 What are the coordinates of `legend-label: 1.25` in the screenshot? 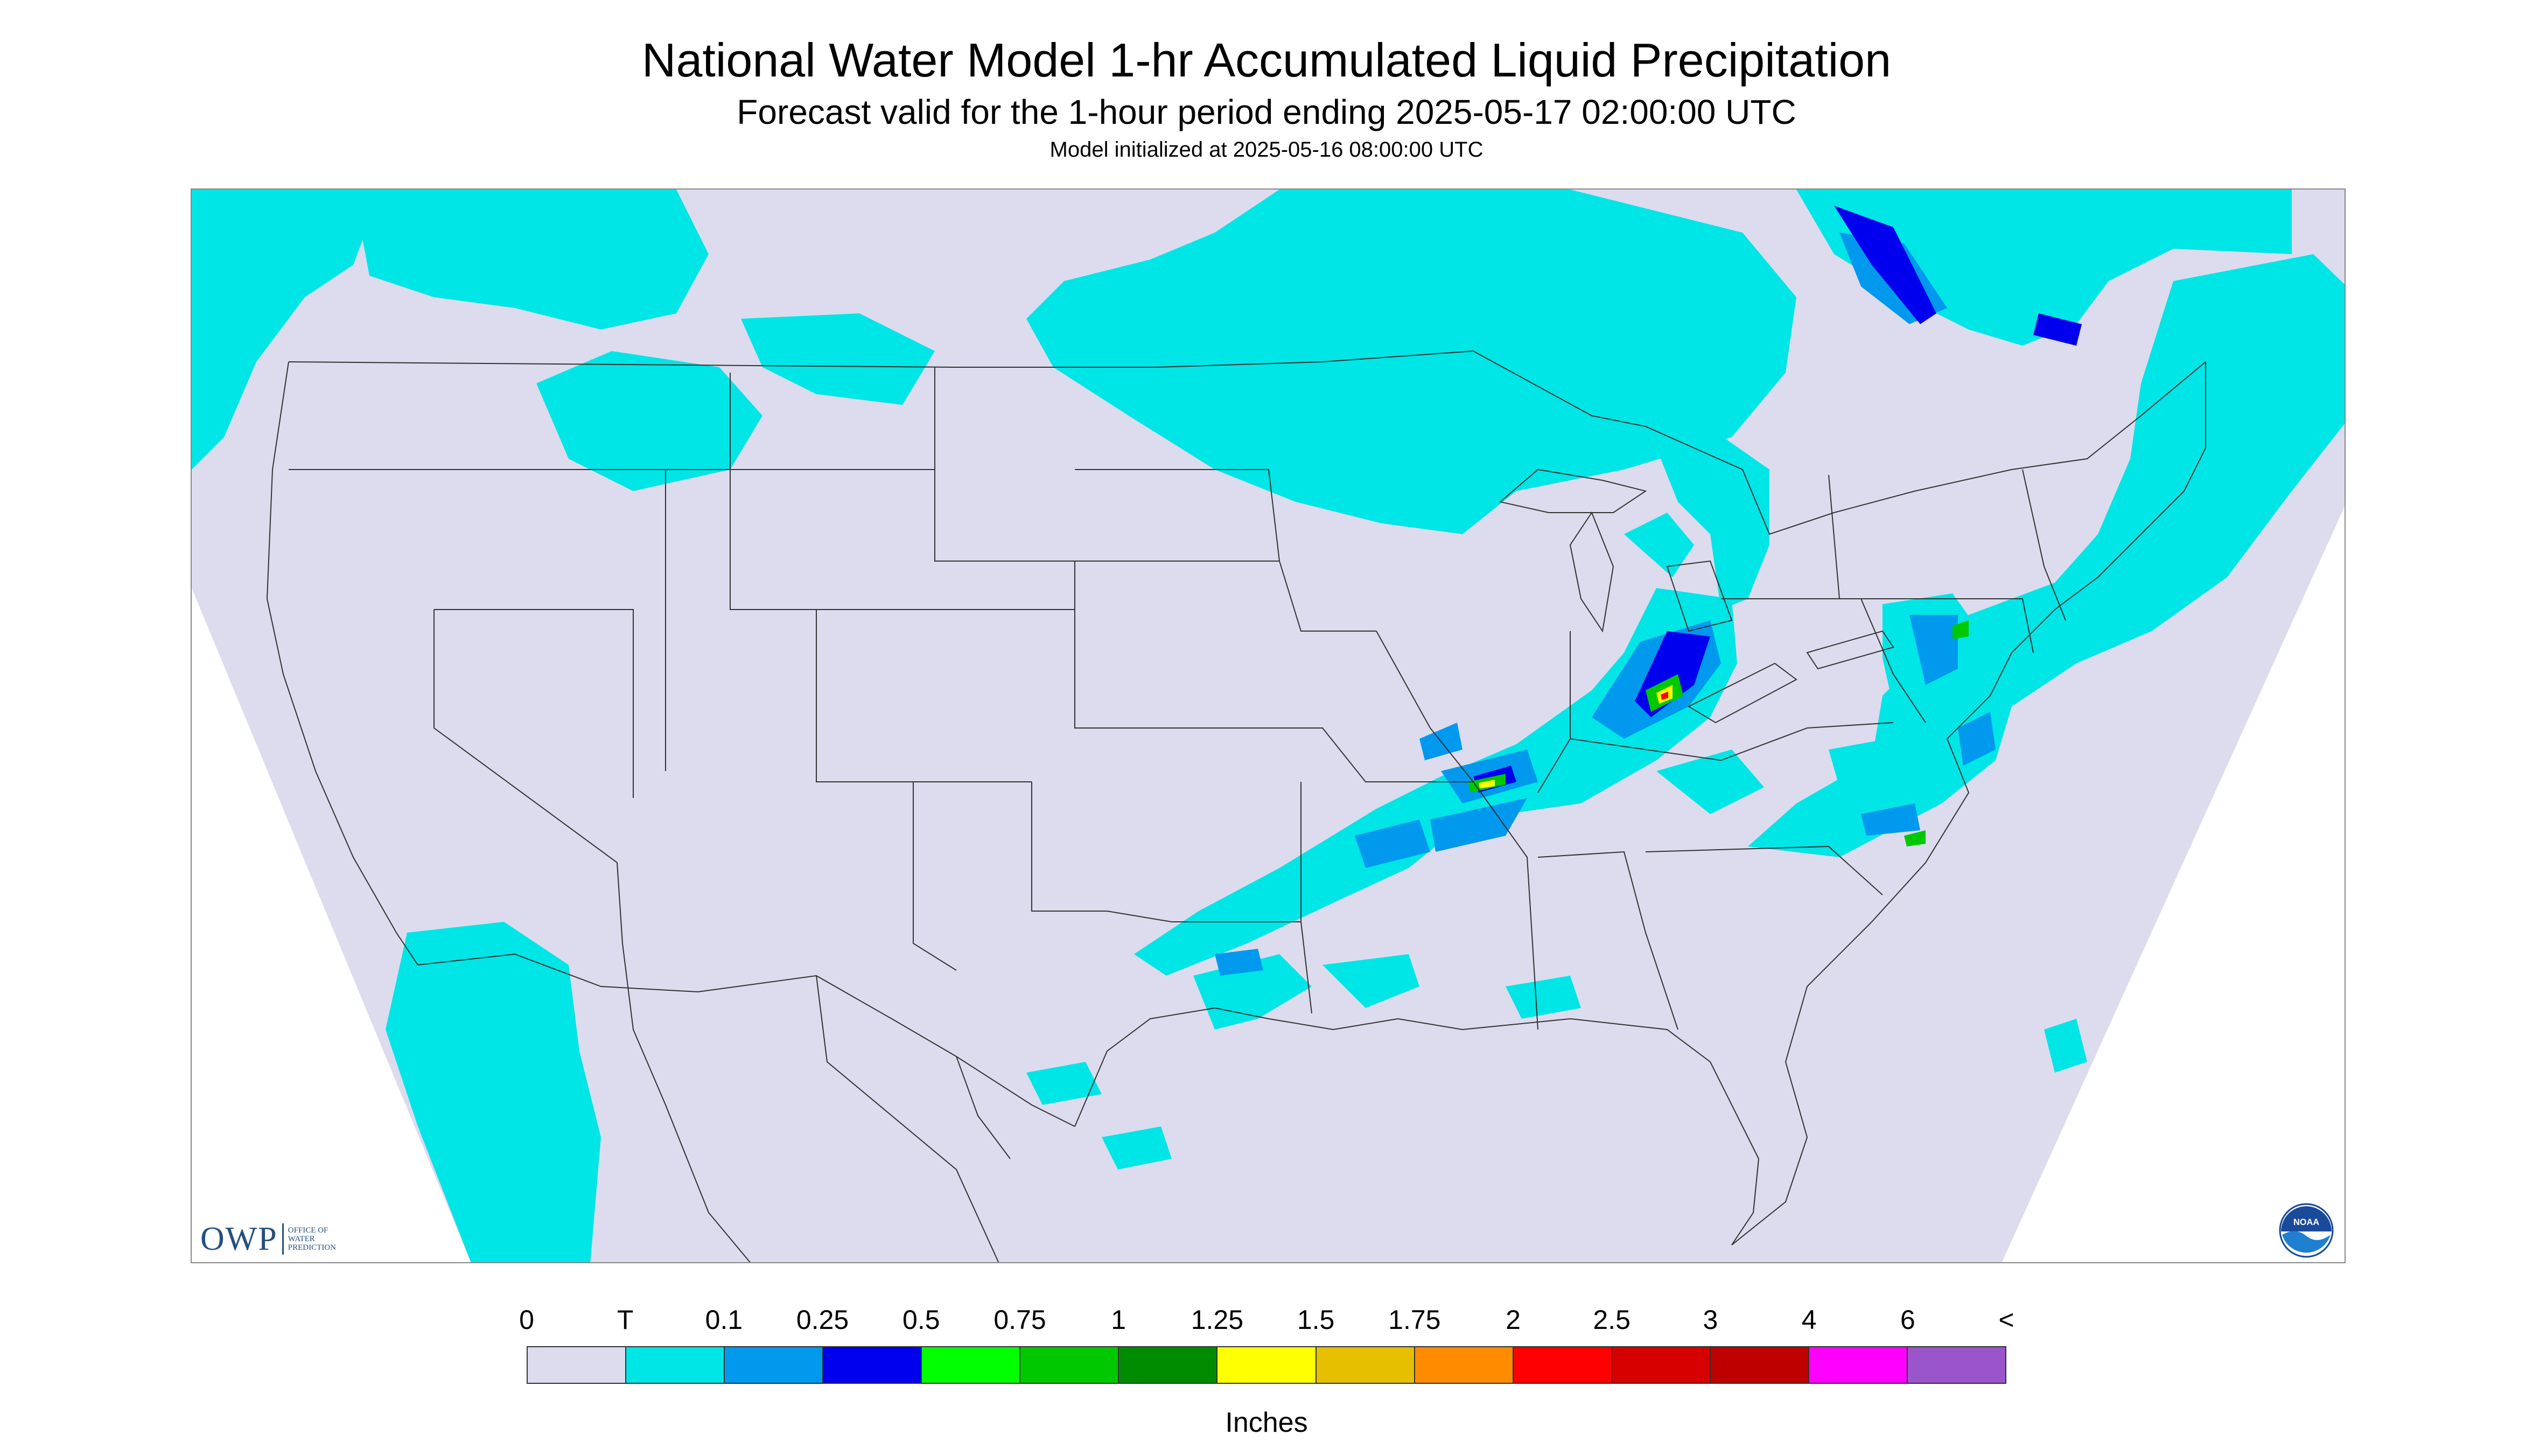 It's located at (1217, 1320).